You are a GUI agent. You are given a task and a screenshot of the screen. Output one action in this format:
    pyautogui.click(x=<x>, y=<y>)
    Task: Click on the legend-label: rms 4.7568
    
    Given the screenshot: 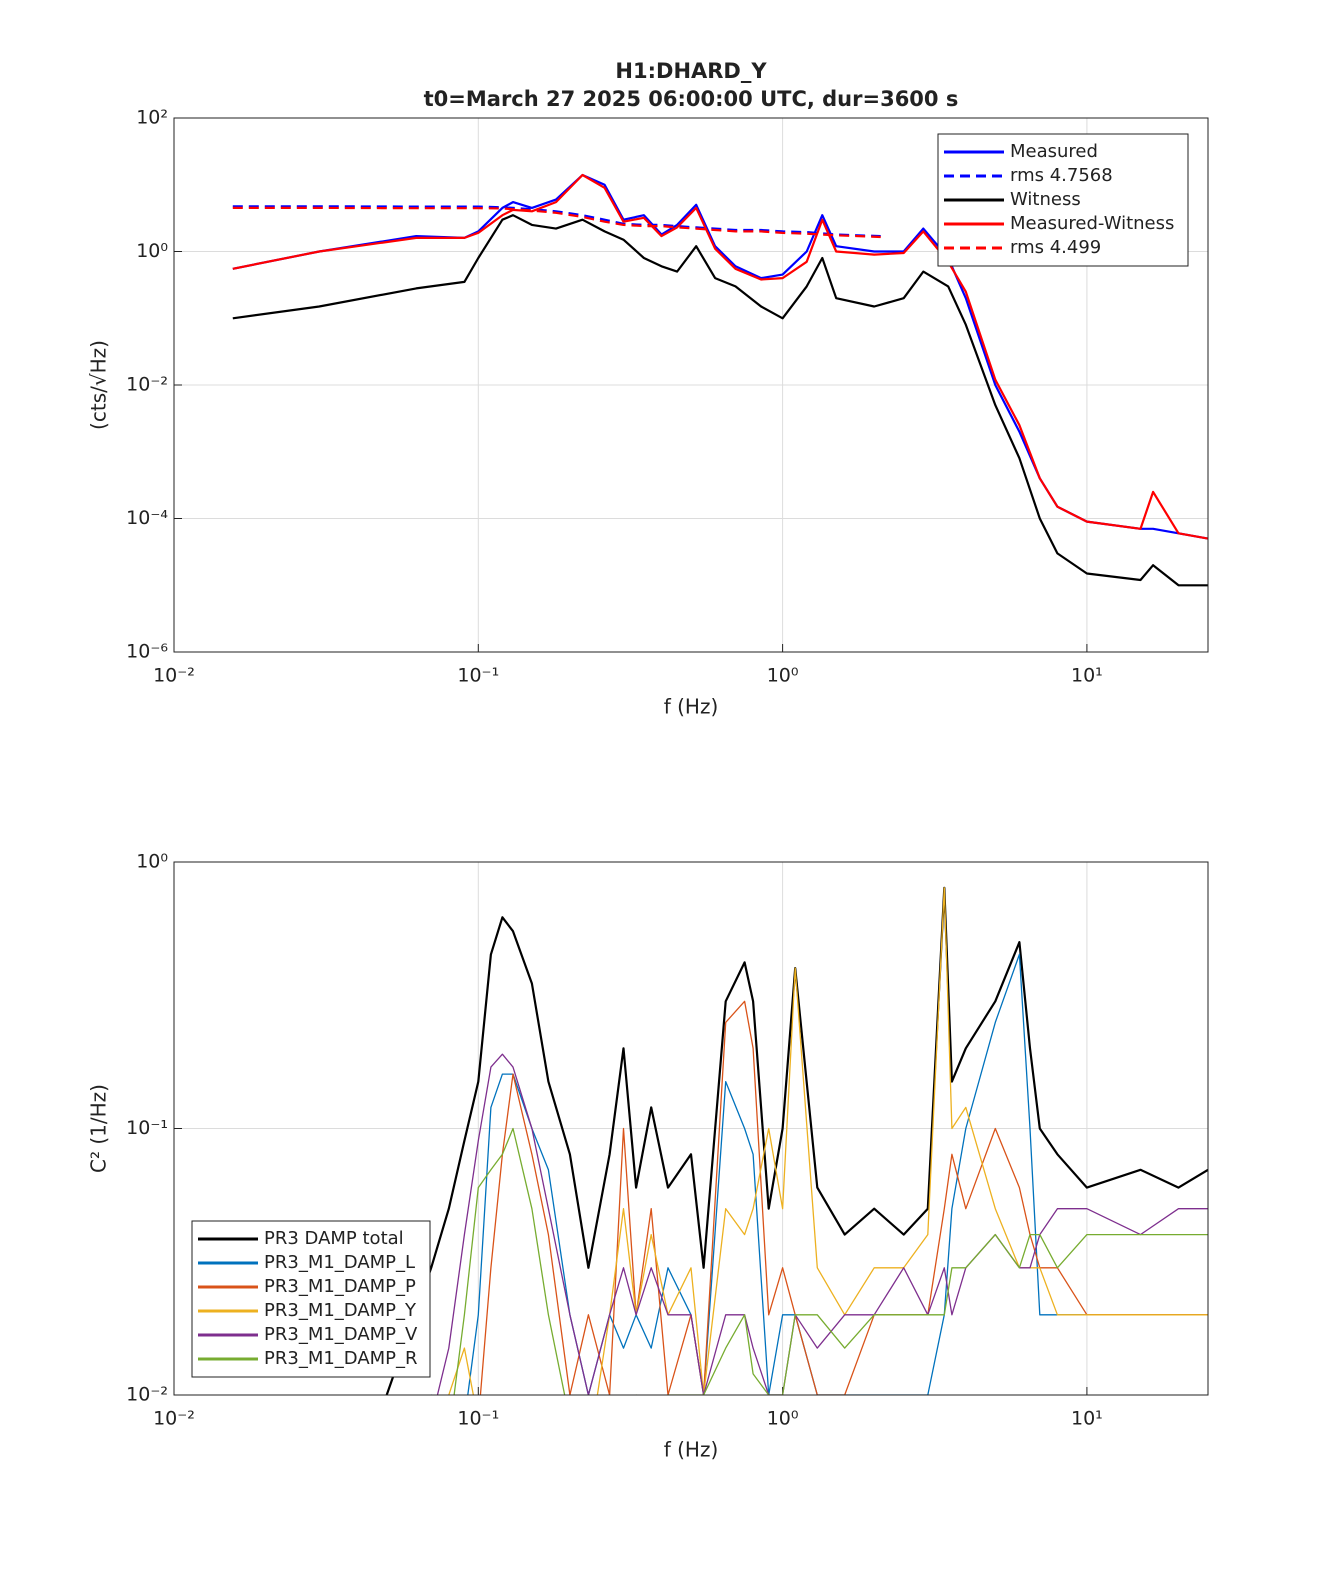 What is the action you would take?
    pyautogui.click(x=1061, y=175)
    